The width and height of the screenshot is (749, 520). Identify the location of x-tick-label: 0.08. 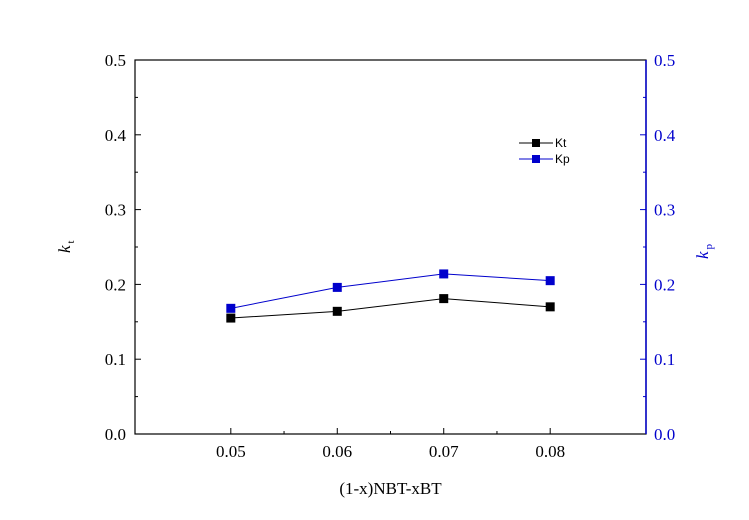
(550, 451).